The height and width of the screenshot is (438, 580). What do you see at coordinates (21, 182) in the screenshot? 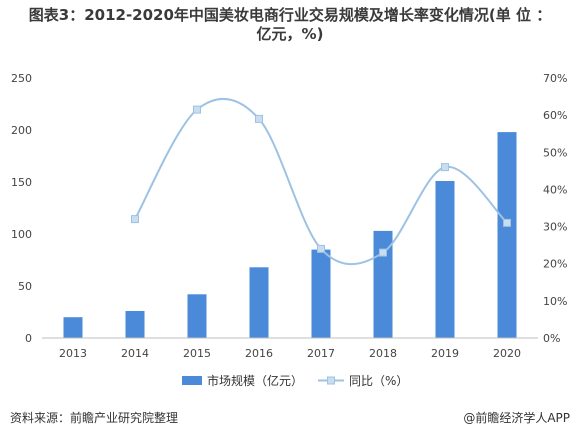
I see `y-left-tick-150: 150` at bounding box center [21, 182].